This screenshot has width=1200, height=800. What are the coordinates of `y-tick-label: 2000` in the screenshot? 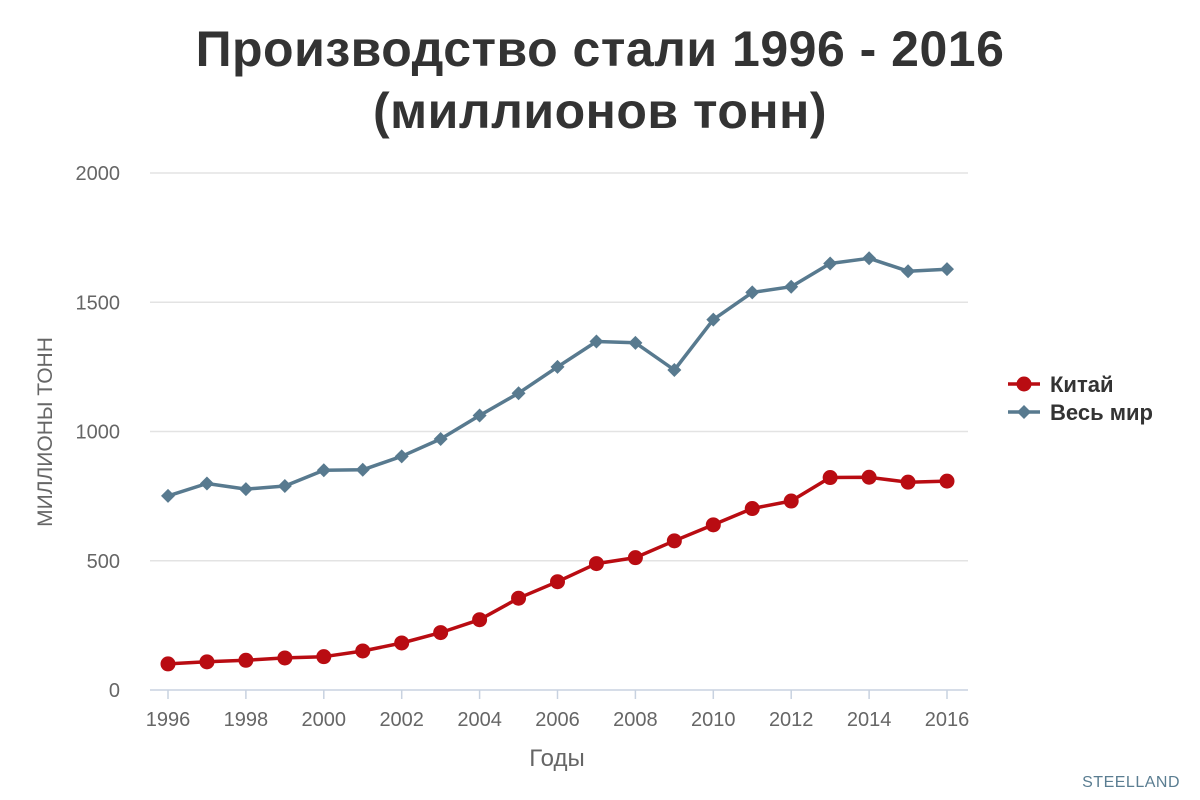 It's located at (98, 174).